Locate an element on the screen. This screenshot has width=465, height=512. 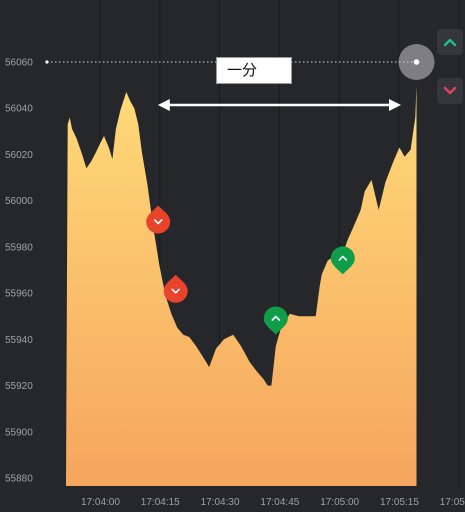
y-tick-label: 55880 is located at coordinates (19, 479).